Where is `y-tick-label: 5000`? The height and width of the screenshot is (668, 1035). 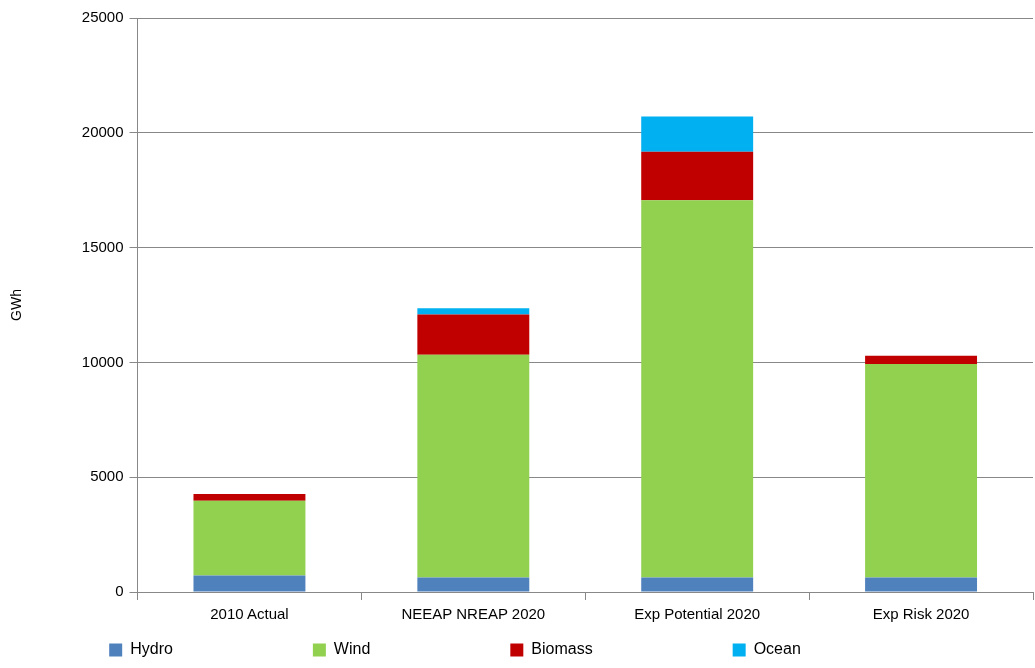 y-tick-label: 5000 is located at coordinates (107, 476).